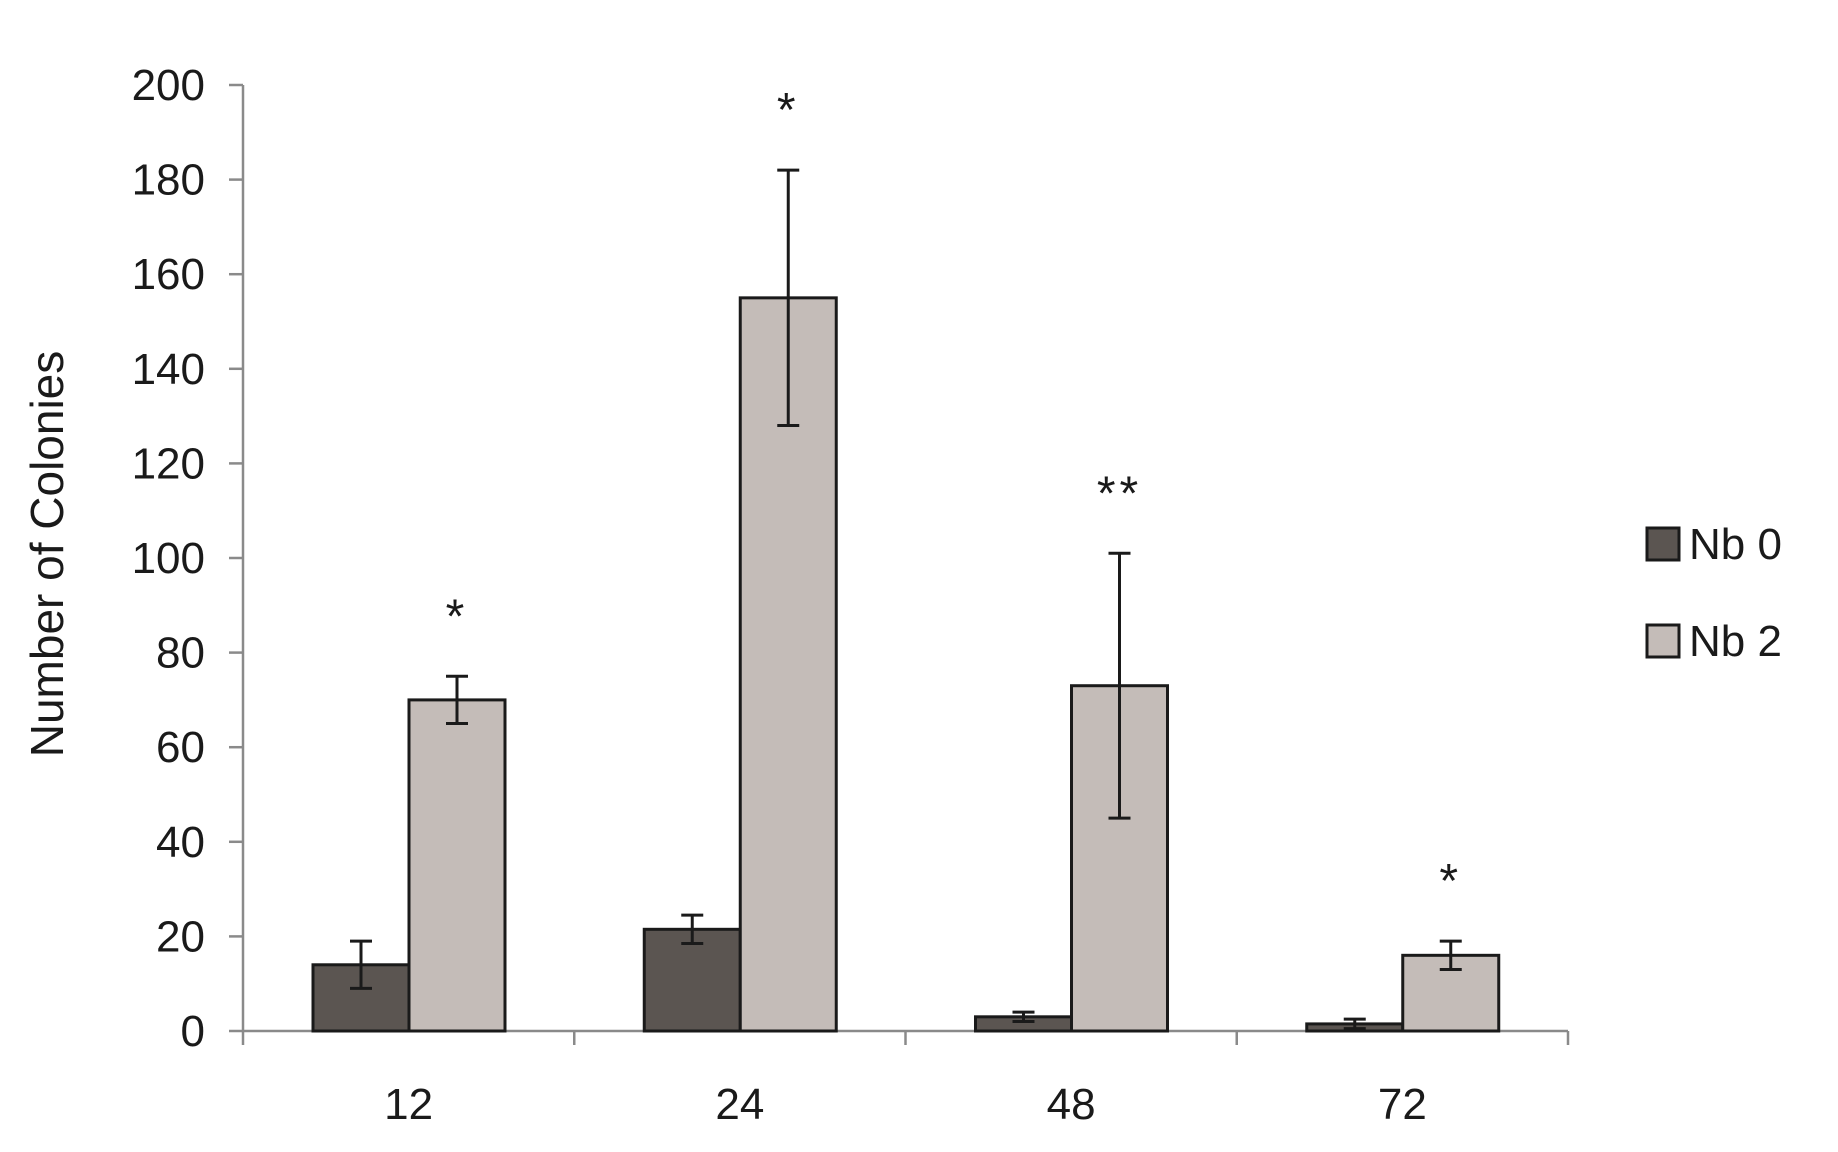 The height and width of the screenshot is (1152, 1838). I want to click on y-tick-label: 80, so click(180, 653).